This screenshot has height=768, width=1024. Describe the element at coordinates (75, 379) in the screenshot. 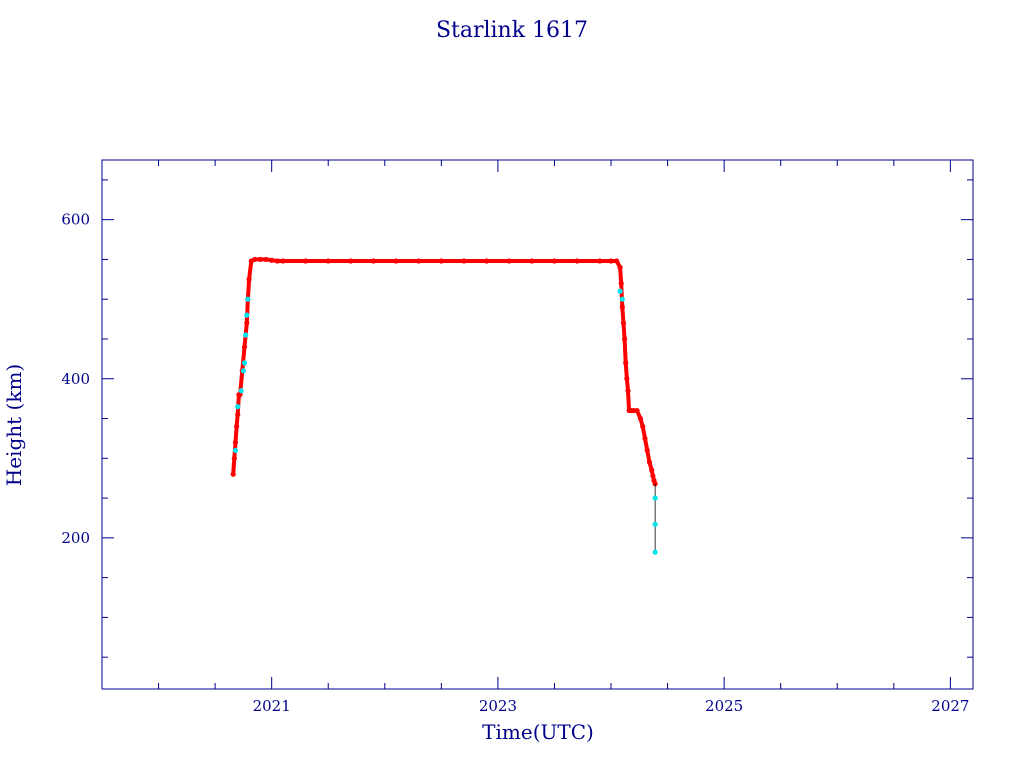

I see `y-tick-label: 400` at that location.